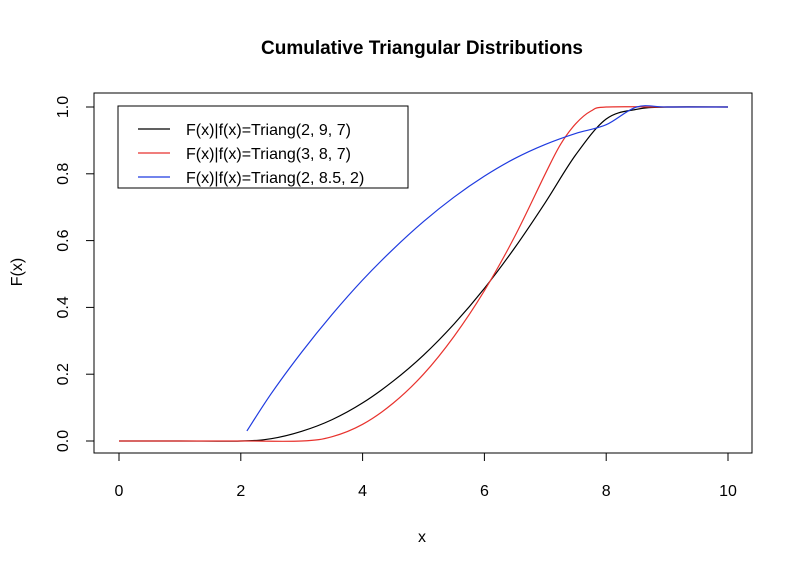 The height and width of the screenshot is (571, 800). Describe the element at coordinates (63, 307) in the screenshot. I see `y-tick-label: 0.4` at that location.